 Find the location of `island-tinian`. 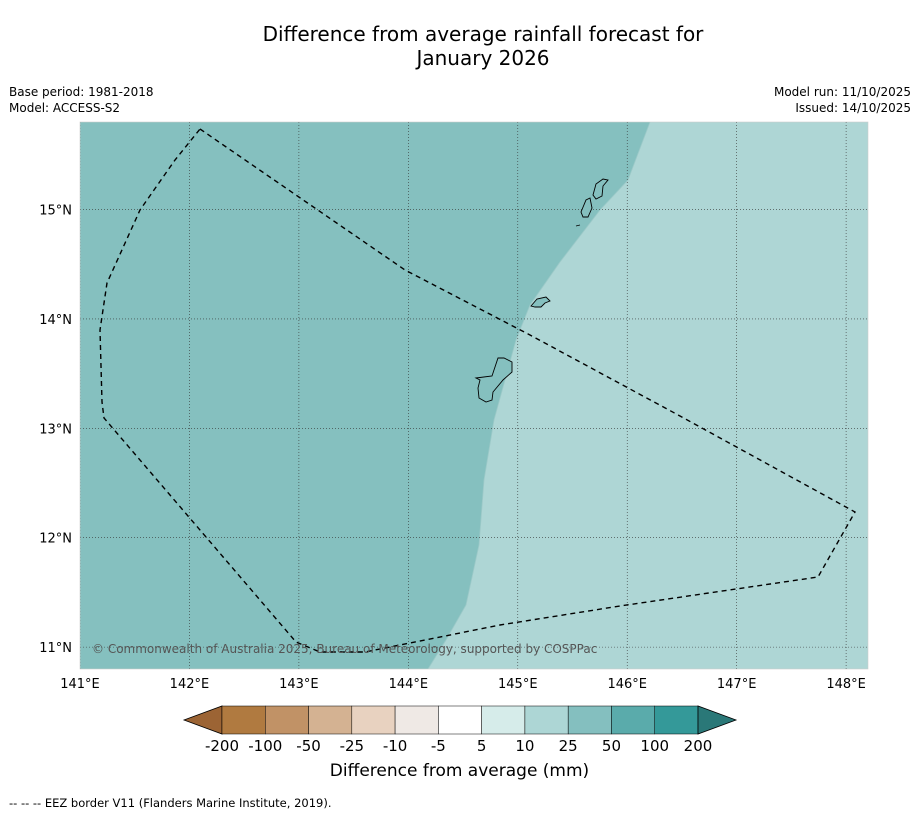

island-tinian is located at coordinates (586, 207).